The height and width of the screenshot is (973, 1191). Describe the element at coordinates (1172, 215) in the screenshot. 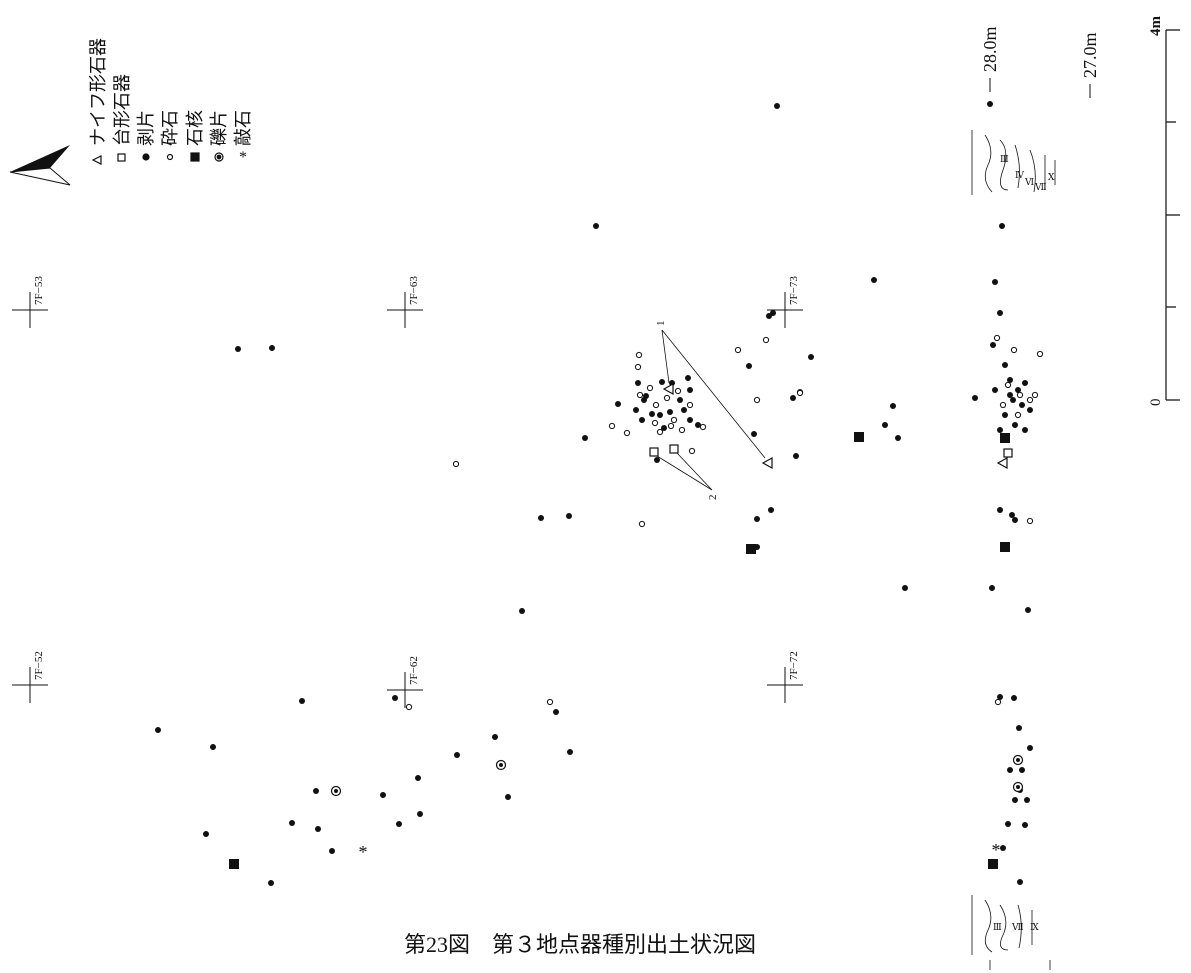

I see `scale-bar` at that location.